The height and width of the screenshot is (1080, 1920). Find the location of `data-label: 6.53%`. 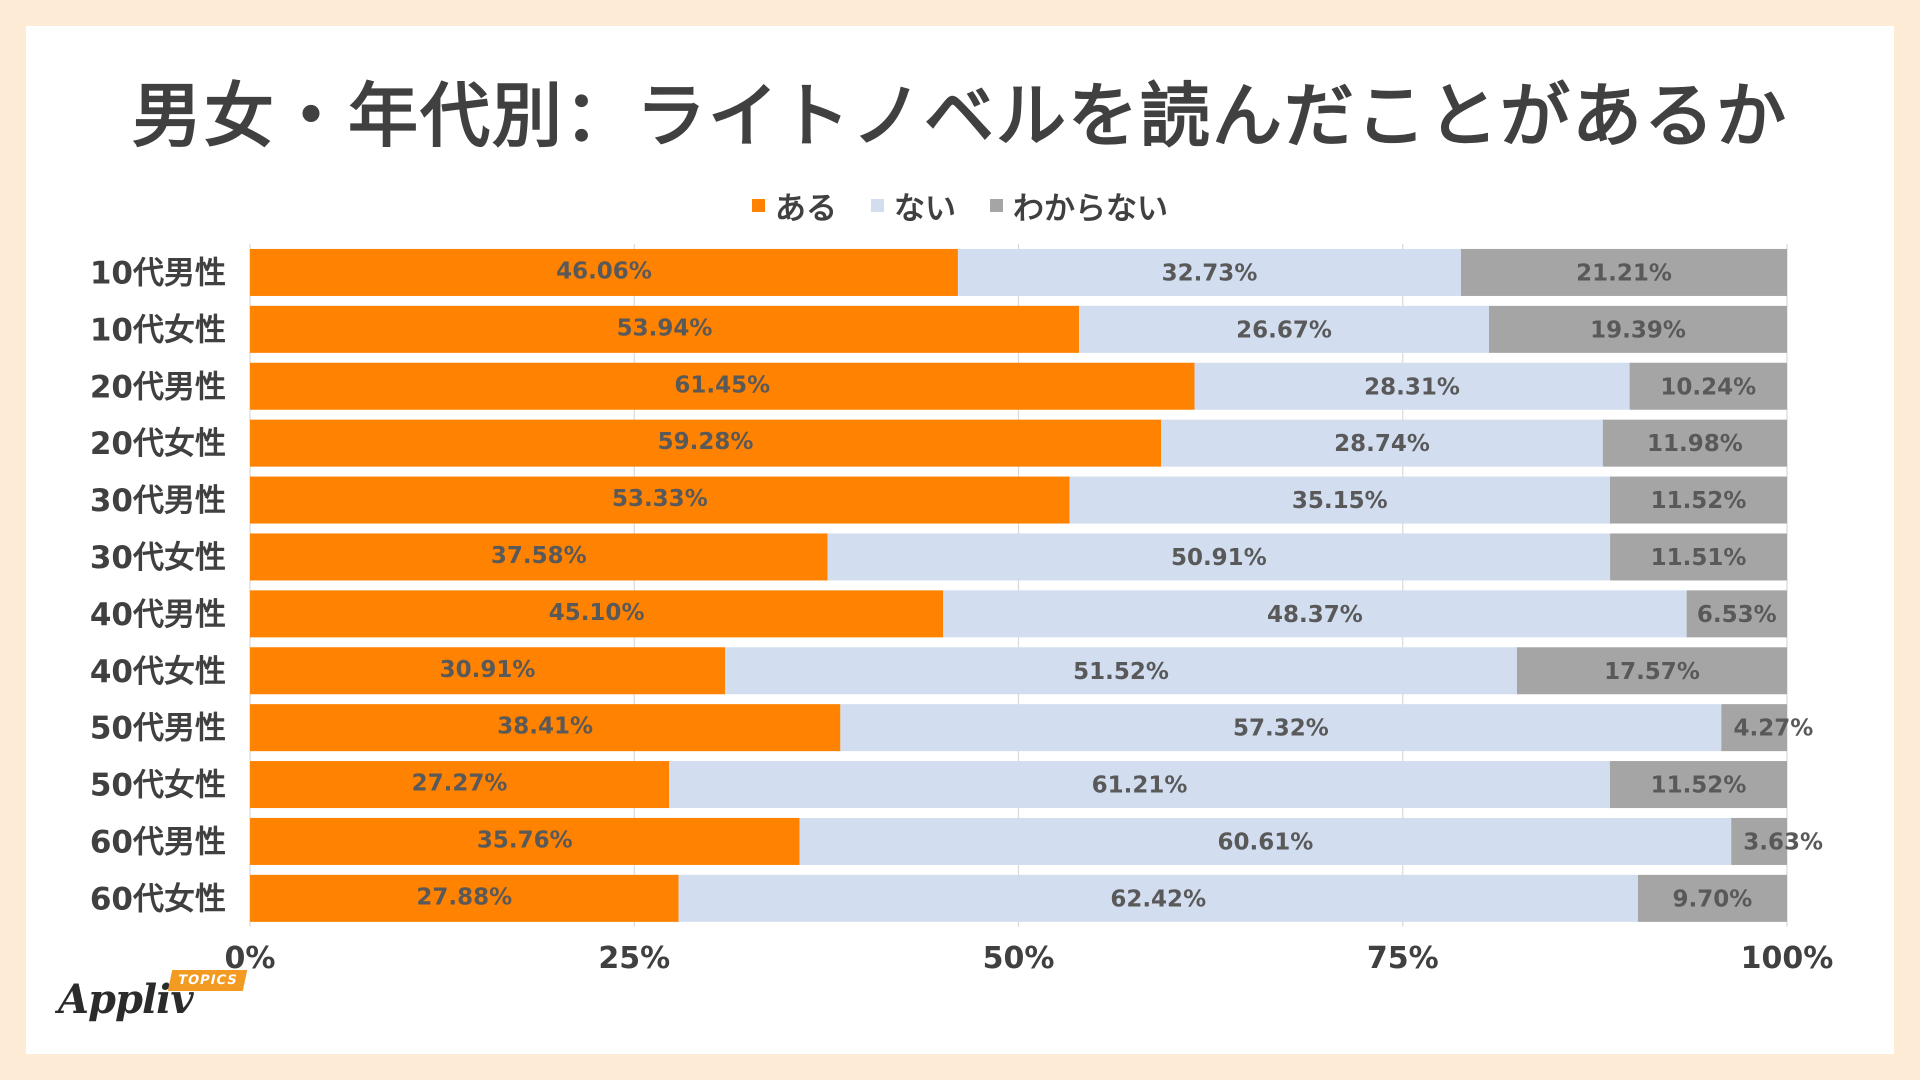

data-label: 6.53% is located at coordinates (1737, 615).